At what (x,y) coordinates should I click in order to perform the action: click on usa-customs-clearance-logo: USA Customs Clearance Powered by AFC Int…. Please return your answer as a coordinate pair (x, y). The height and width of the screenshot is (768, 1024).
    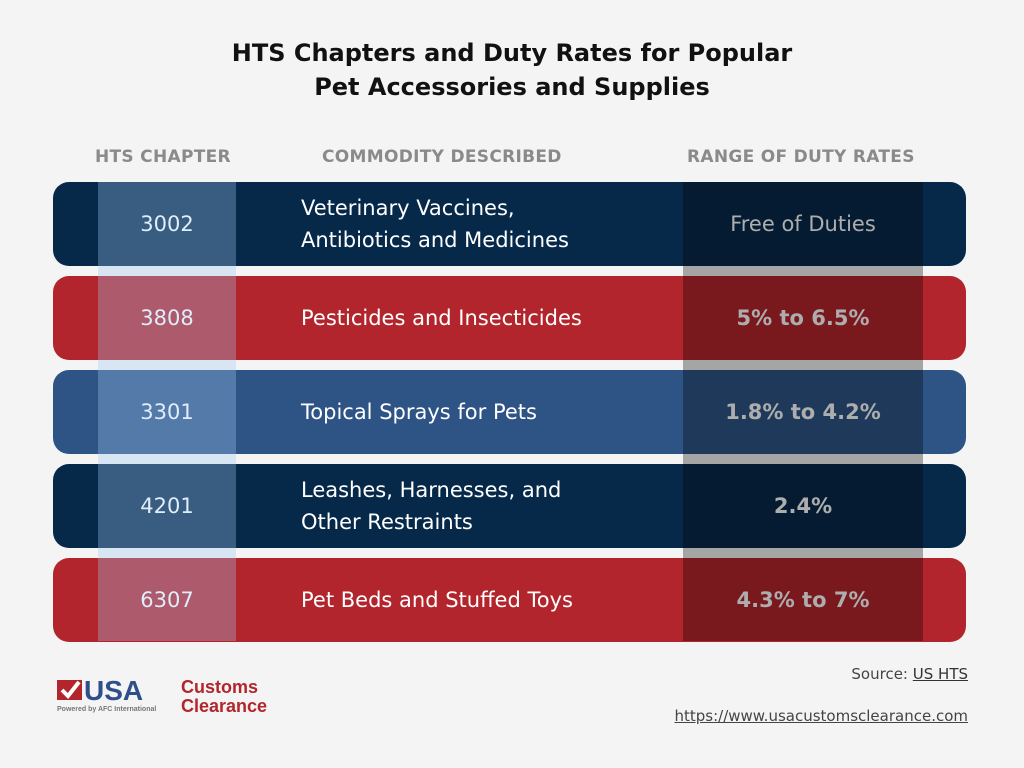
    Looking at the image, I should click on (162, 696).